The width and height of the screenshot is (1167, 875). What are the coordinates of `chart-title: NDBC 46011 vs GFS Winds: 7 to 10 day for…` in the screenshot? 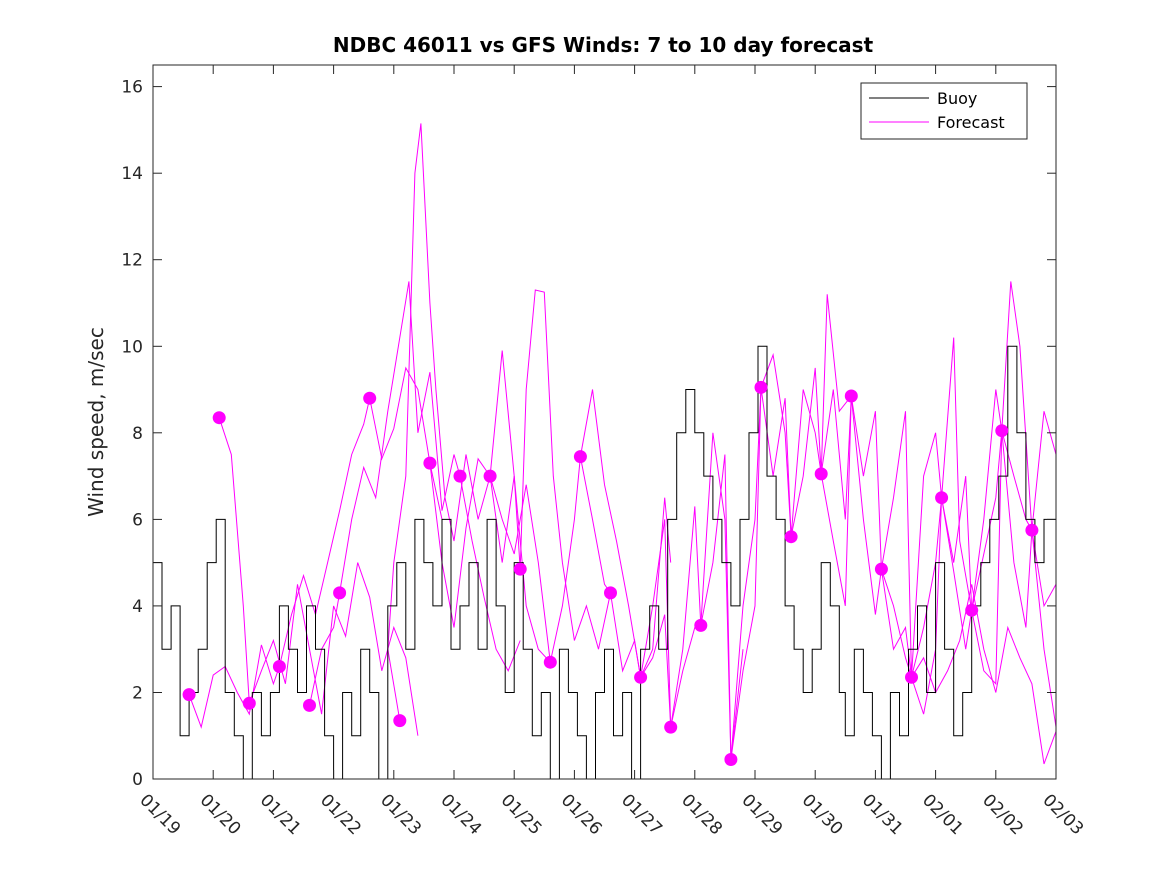 It's located at (603, 45).